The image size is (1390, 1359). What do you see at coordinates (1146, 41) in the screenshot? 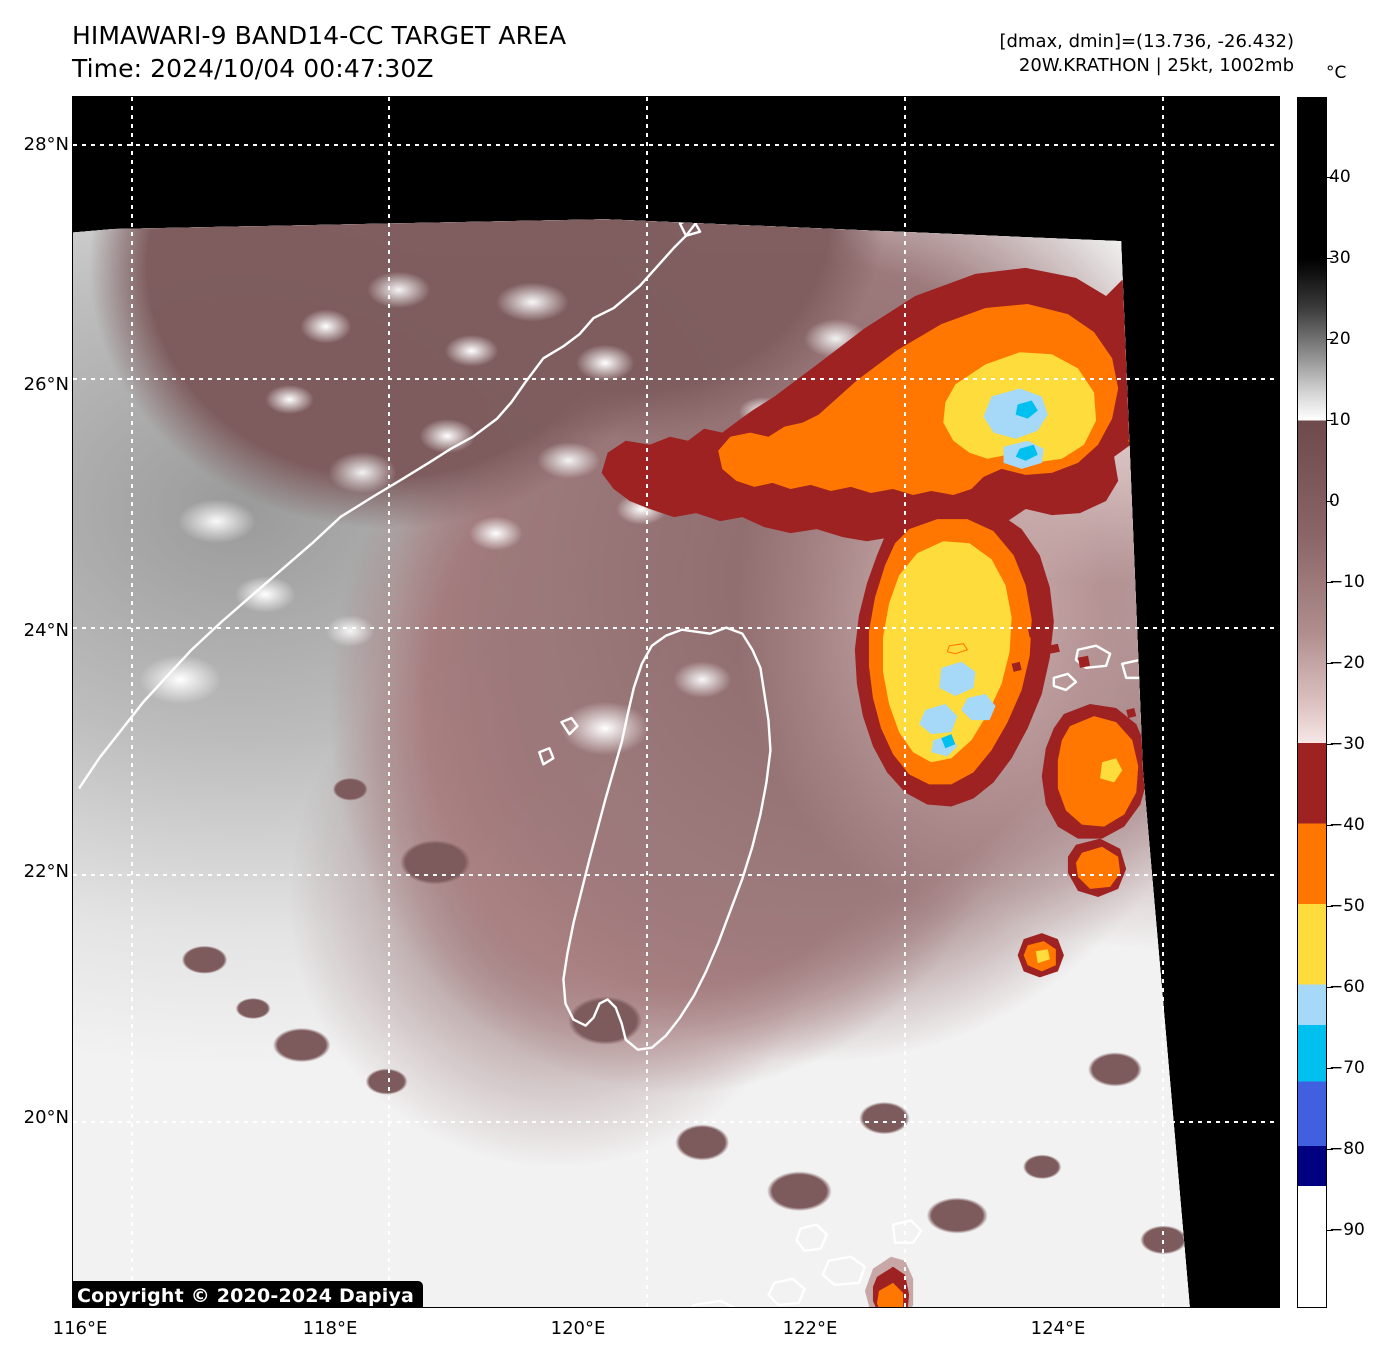
I see `dmax-dmin-text: [dmax, dmin]=(13.736, -26.432)` at bounding box center [1146, 41].